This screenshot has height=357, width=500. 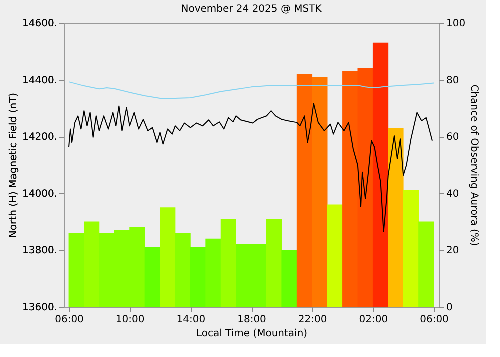 What do you see at coordinates (251, 91) in the screenshot?
I see `line-series` at bounding box center [251, 91].